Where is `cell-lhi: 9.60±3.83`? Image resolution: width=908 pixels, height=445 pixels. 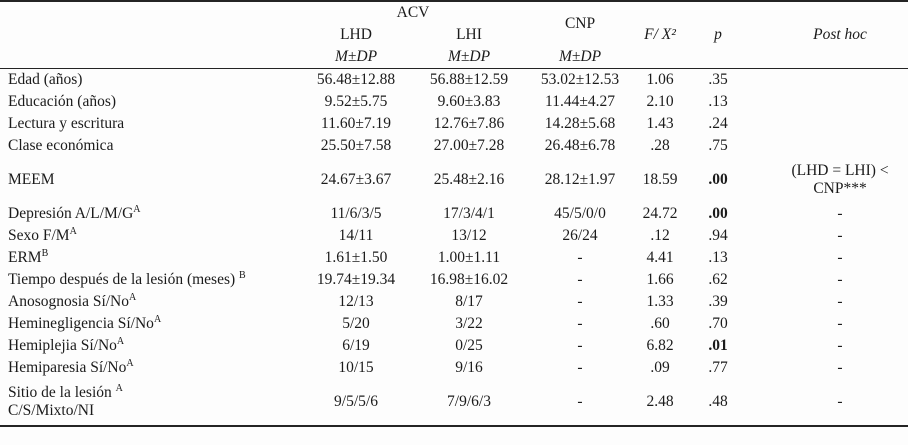 cell-lhi: 9.60±3.83 is located at coordinates (469, 102).